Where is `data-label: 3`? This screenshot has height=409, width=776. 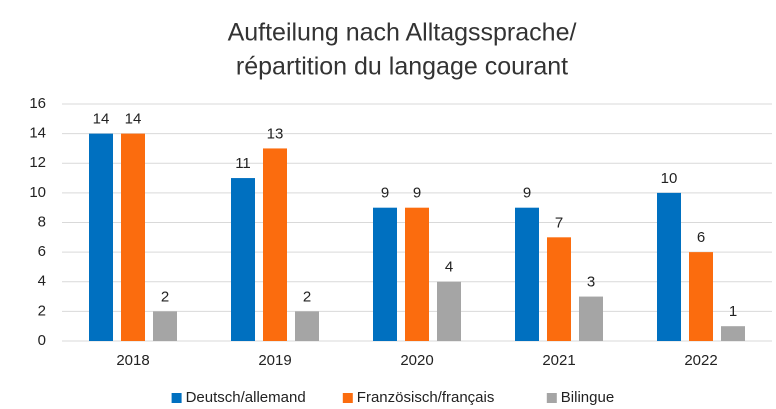
data-label: 3 is located at coordinates (591, 282).